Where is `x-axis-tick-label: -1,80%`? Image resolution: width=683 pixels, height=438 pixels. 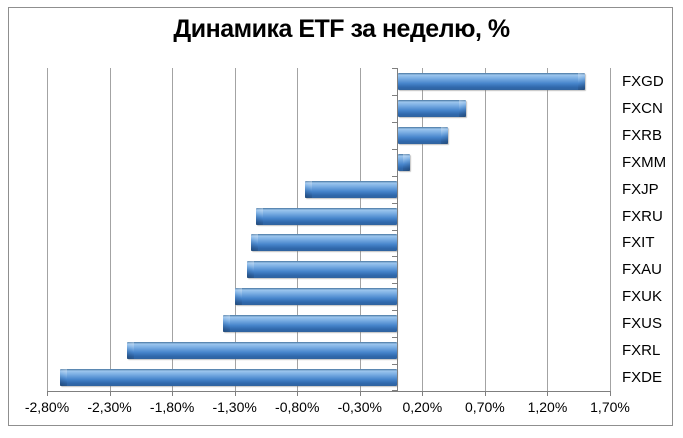 x-axis-tick-label: -1,80% is located at coordinates (172, 407).